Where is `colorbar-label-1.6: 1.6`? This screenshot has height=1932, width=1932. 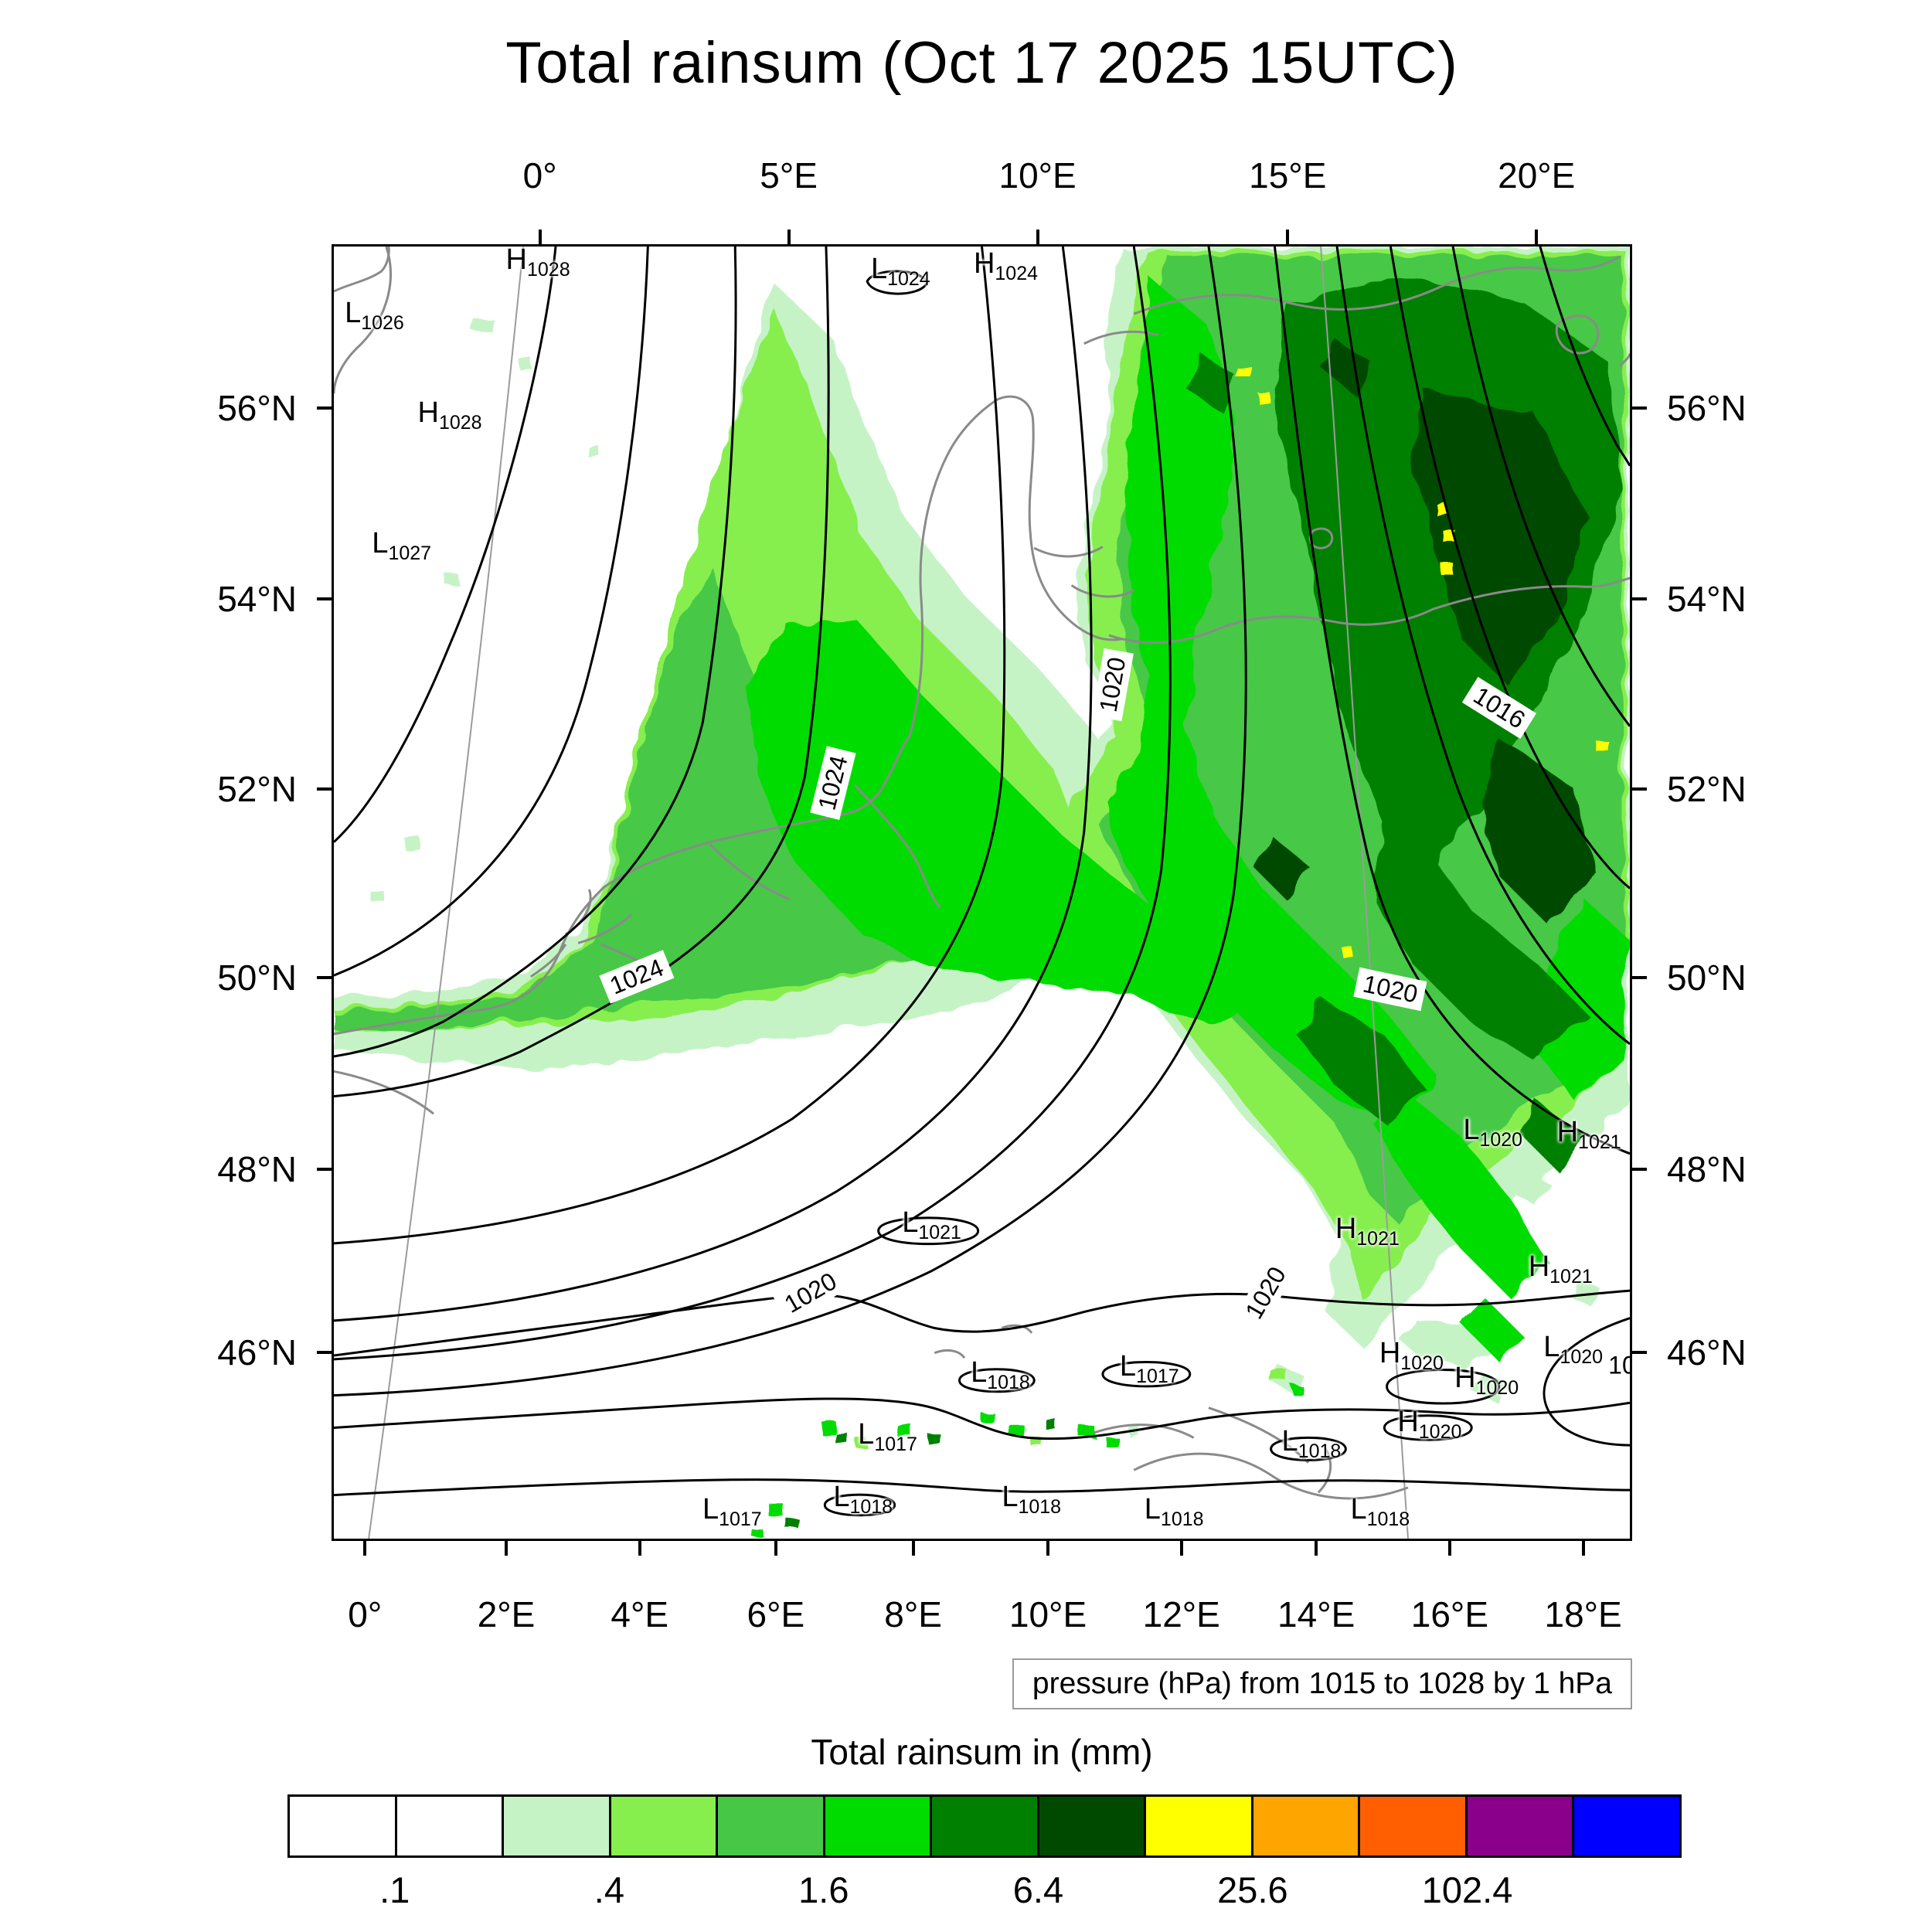 colorbar-label-1.6: 1.6 is located at coordinates (823, 1889).